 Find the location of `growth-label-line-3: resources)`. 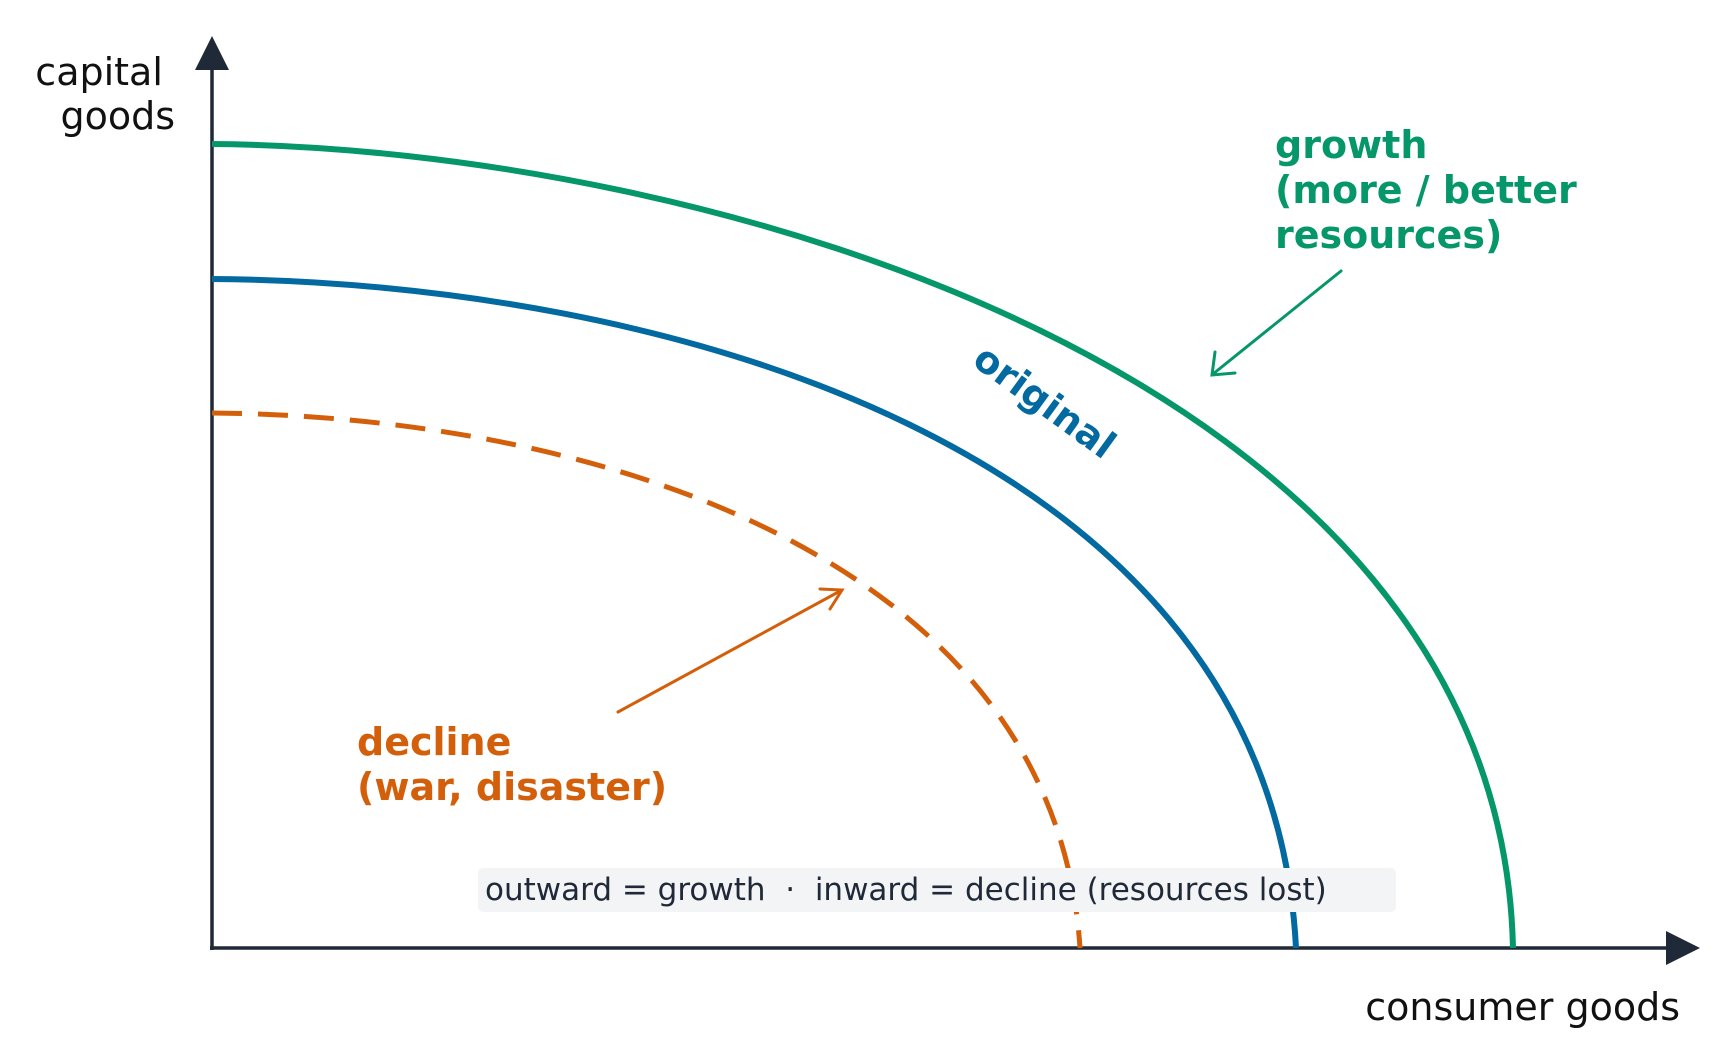

growth-label-line-3: resources) is located at coordinates (1388, 235).